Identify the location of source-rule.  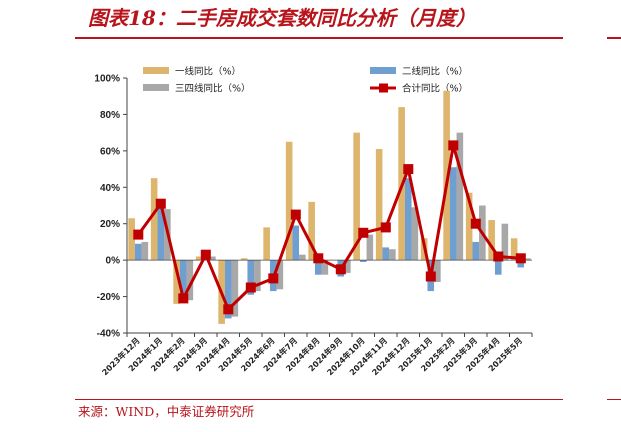
(319, 399).